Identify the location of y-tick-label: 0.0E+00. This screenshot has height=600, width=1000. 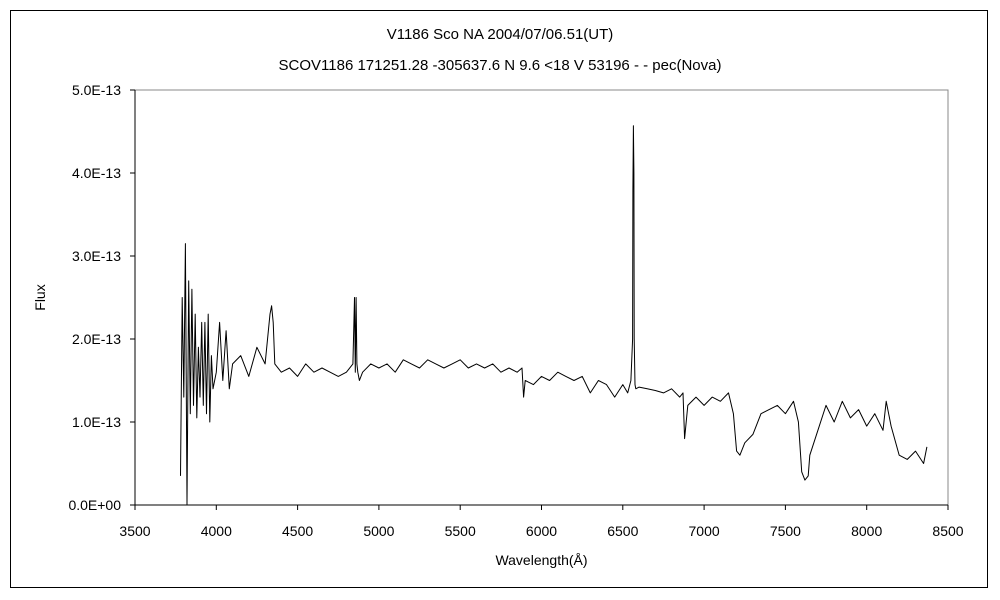
(94, 505).